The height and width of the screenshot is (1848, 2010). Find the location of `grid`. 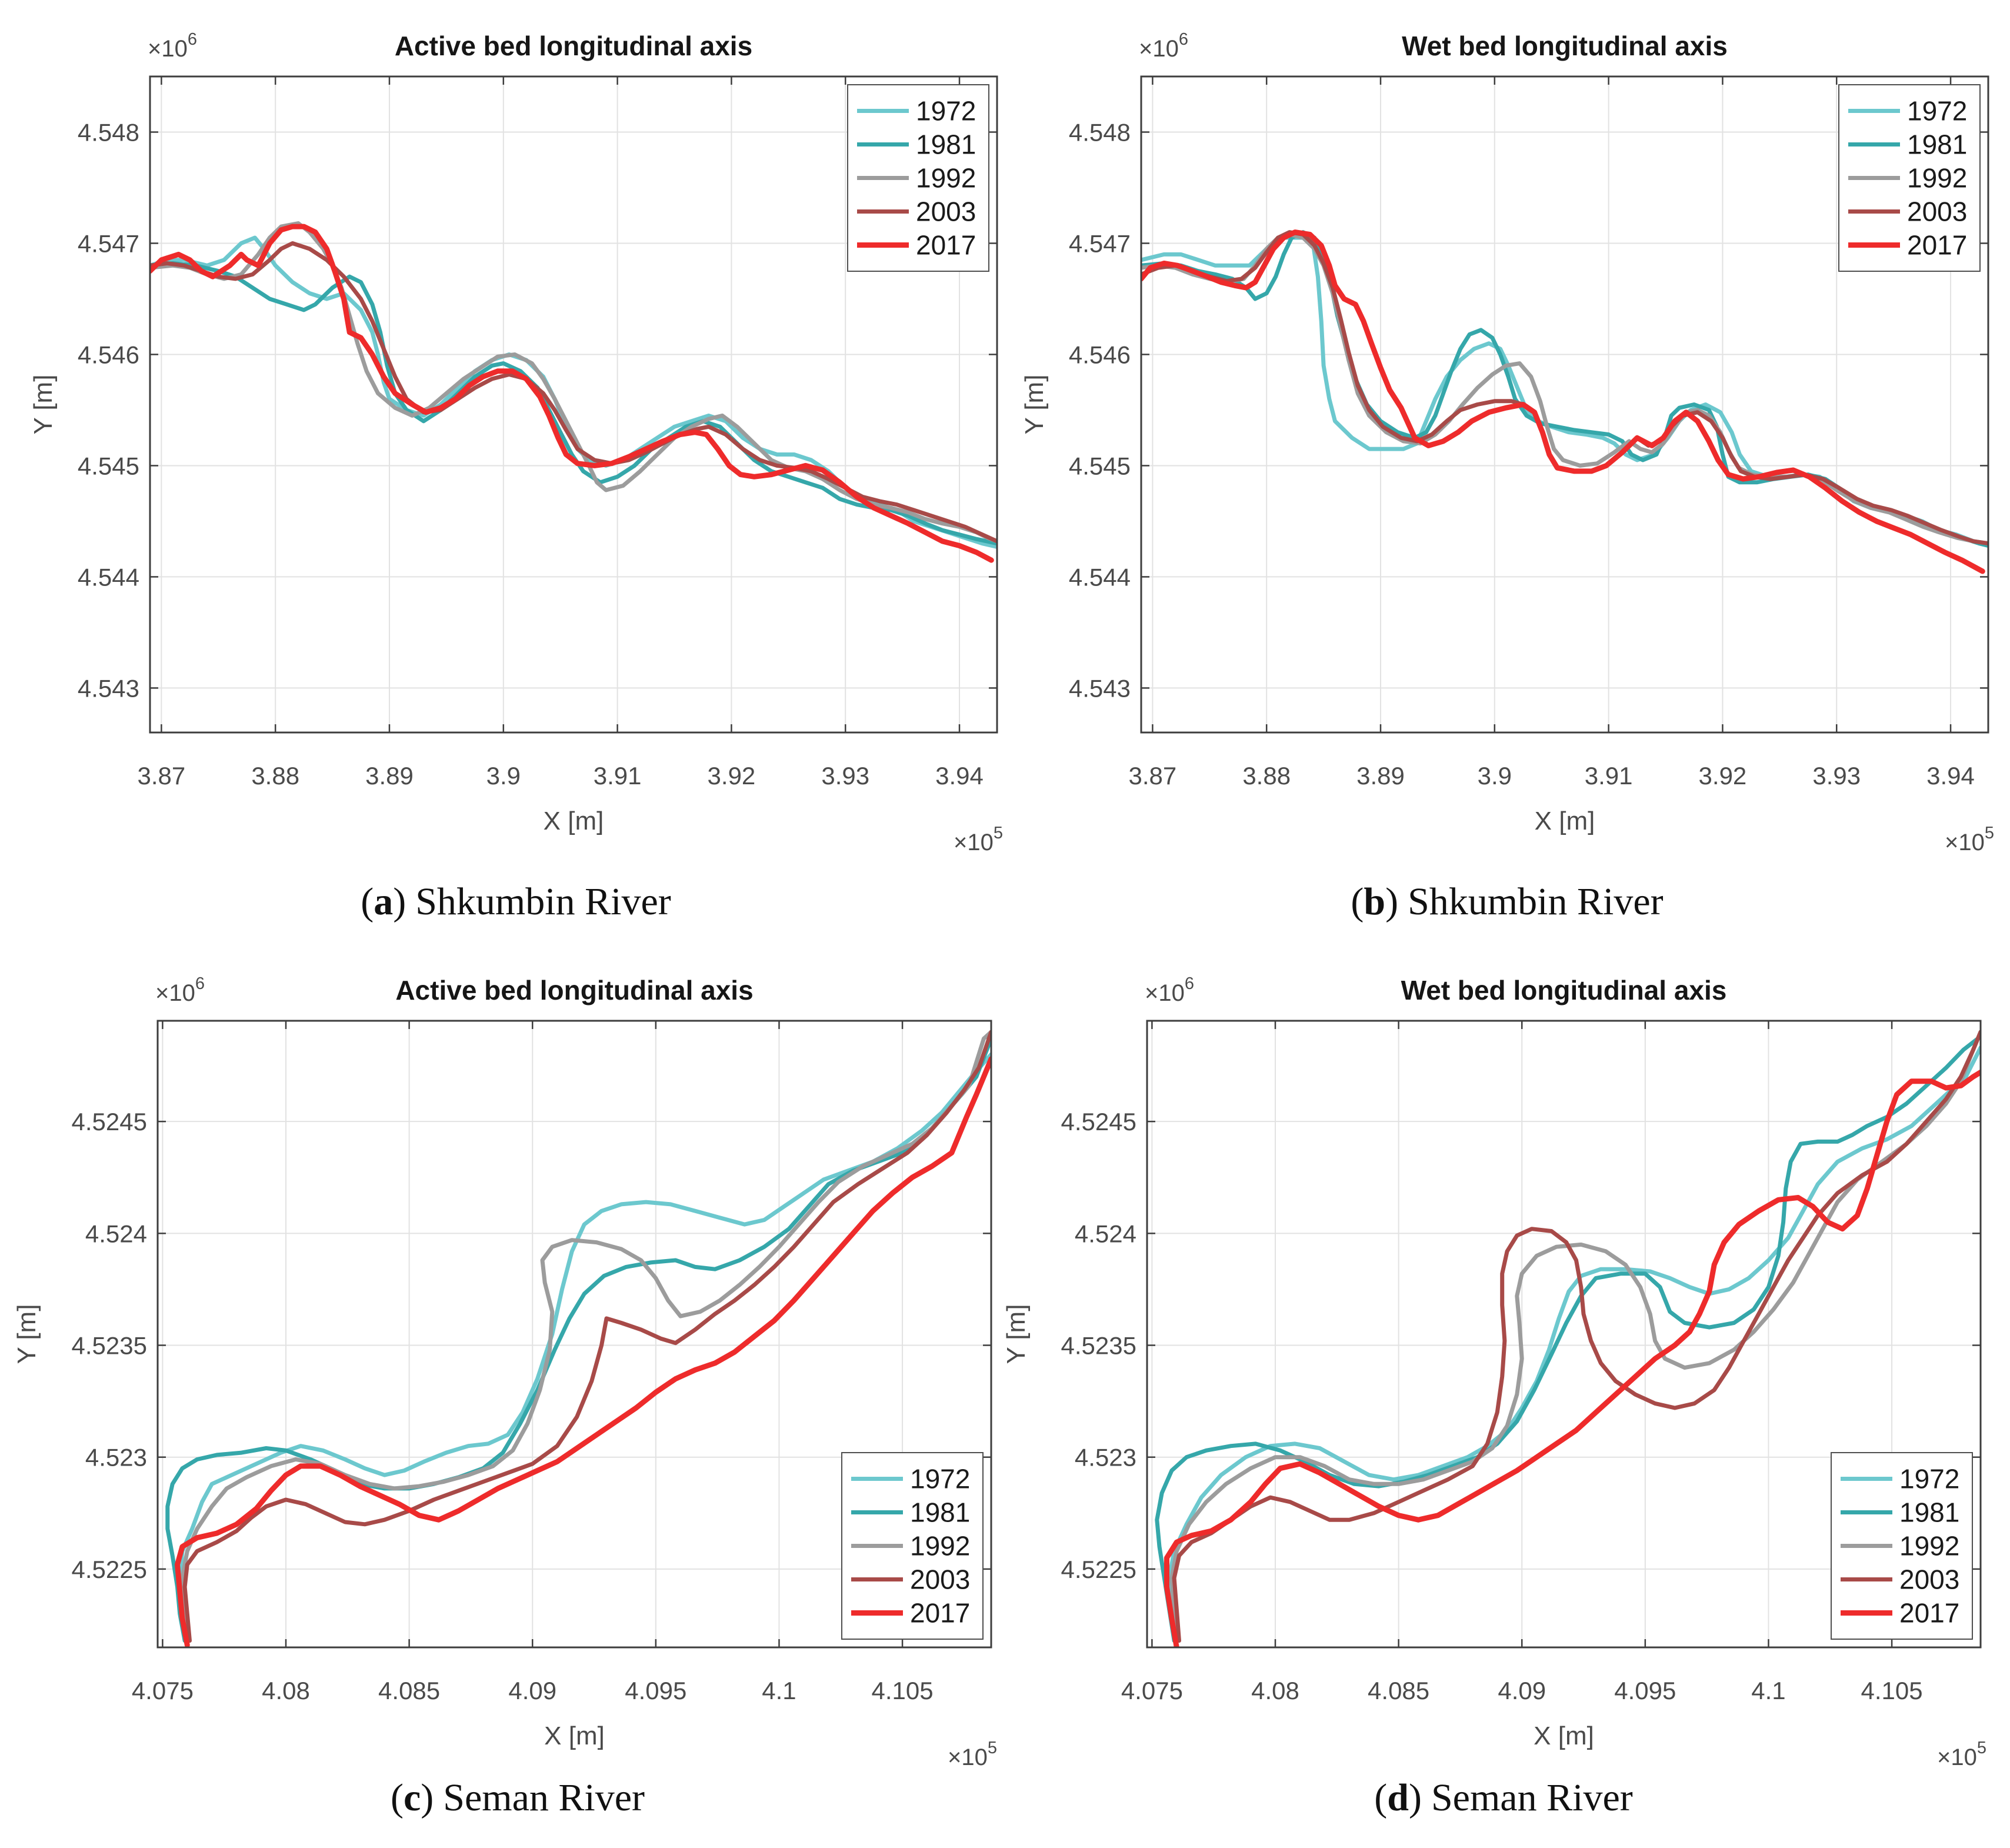

grid is located at coordinates (1564, 404).